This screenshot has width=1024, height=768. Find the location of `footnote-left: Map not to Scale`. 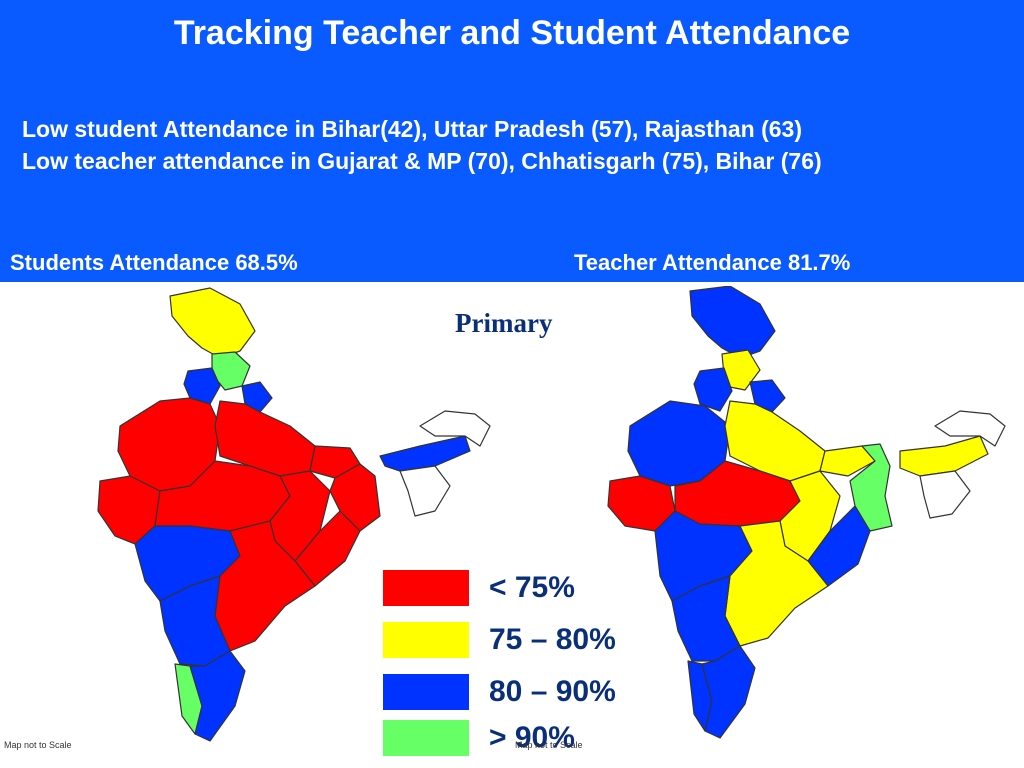

footnote-left: Map not to Scale is located at coordinates (38, 745).